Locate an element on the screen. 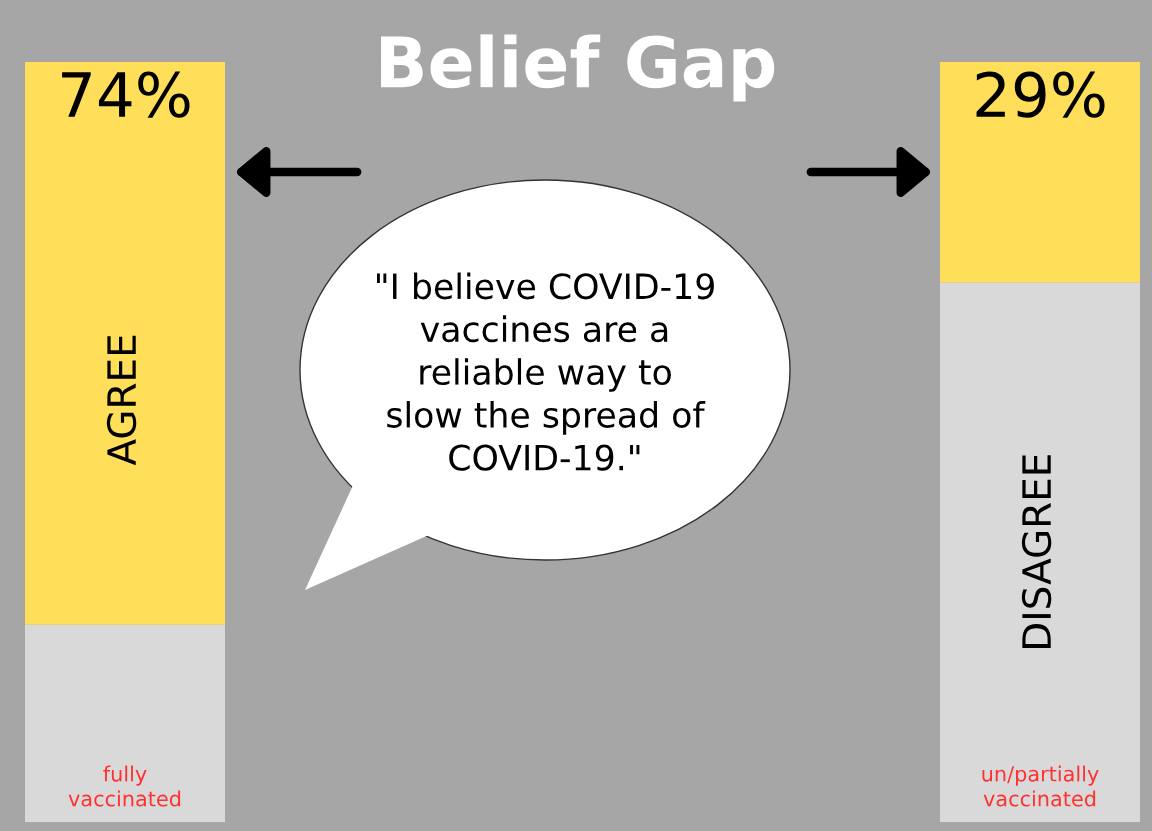 This screenshot has width=1152, height=831. chart-title: Belief Gap is located at coordinates (578, 68).